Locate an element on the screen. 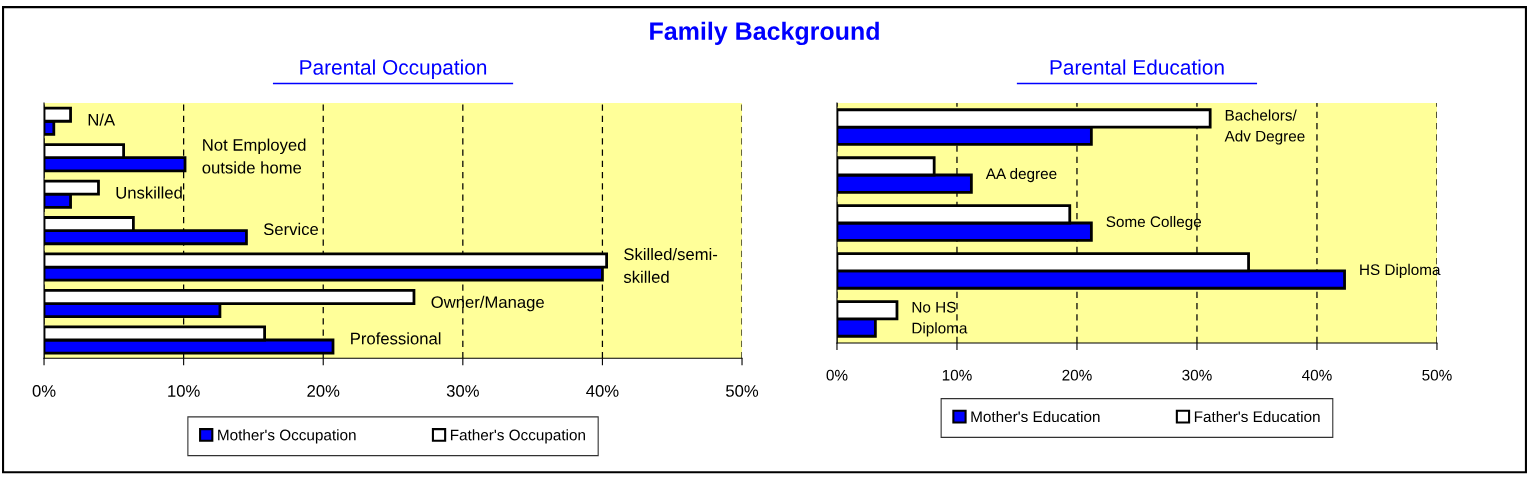 The image size is (1529, 477). y-tick-label: Owner/Manage is located at coordinates (487, 303).